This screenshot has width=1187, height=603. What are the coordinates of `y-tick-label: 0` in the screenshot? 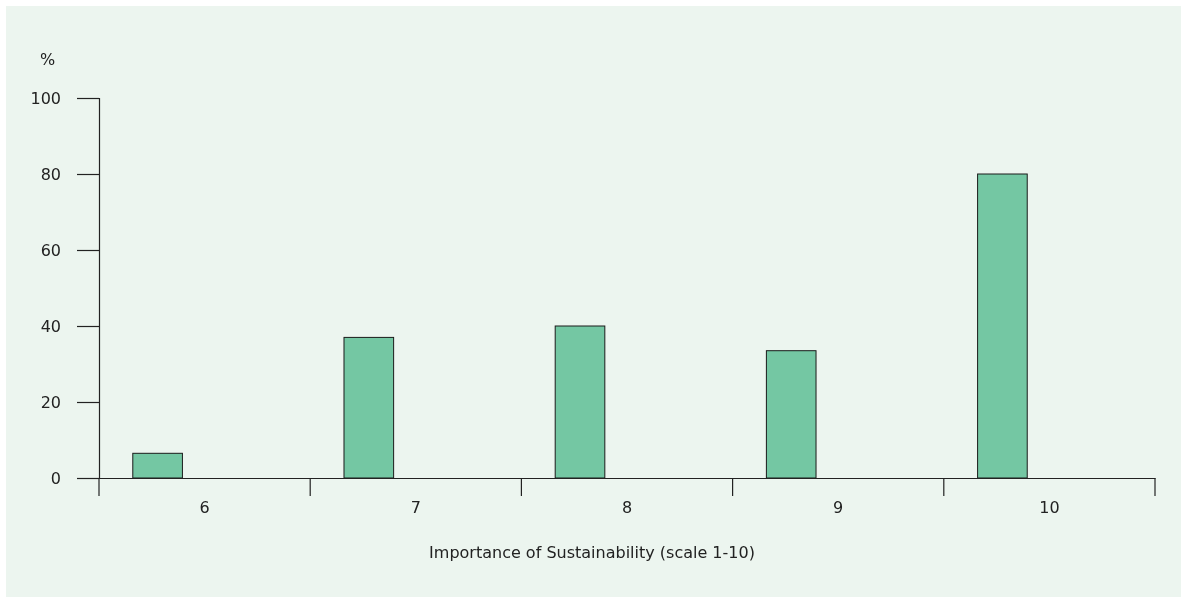 It's located at (55, 478).